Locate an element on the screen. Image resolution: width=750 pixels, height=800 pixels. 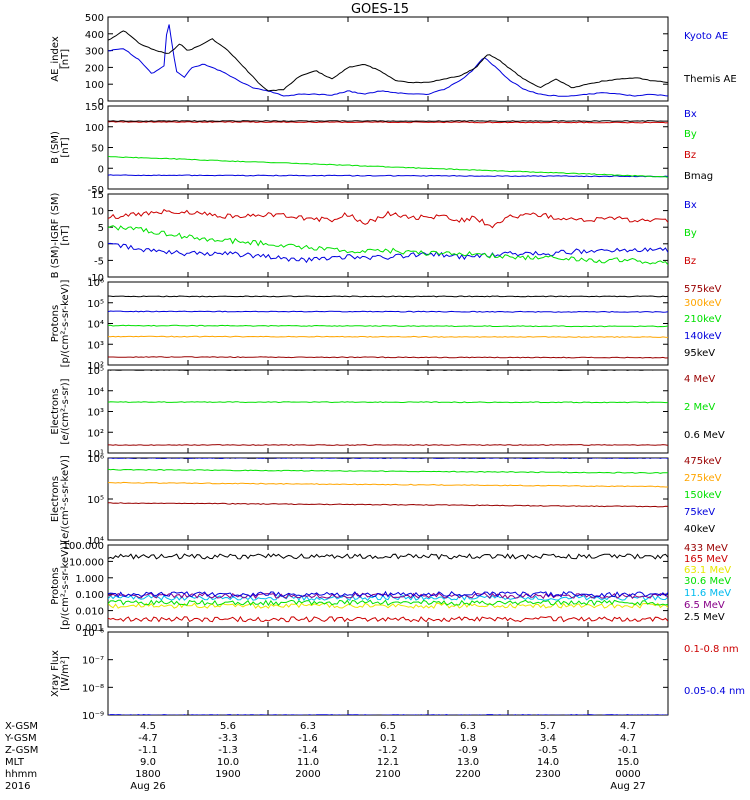
panel-frame is located at coordinates (388, 235).